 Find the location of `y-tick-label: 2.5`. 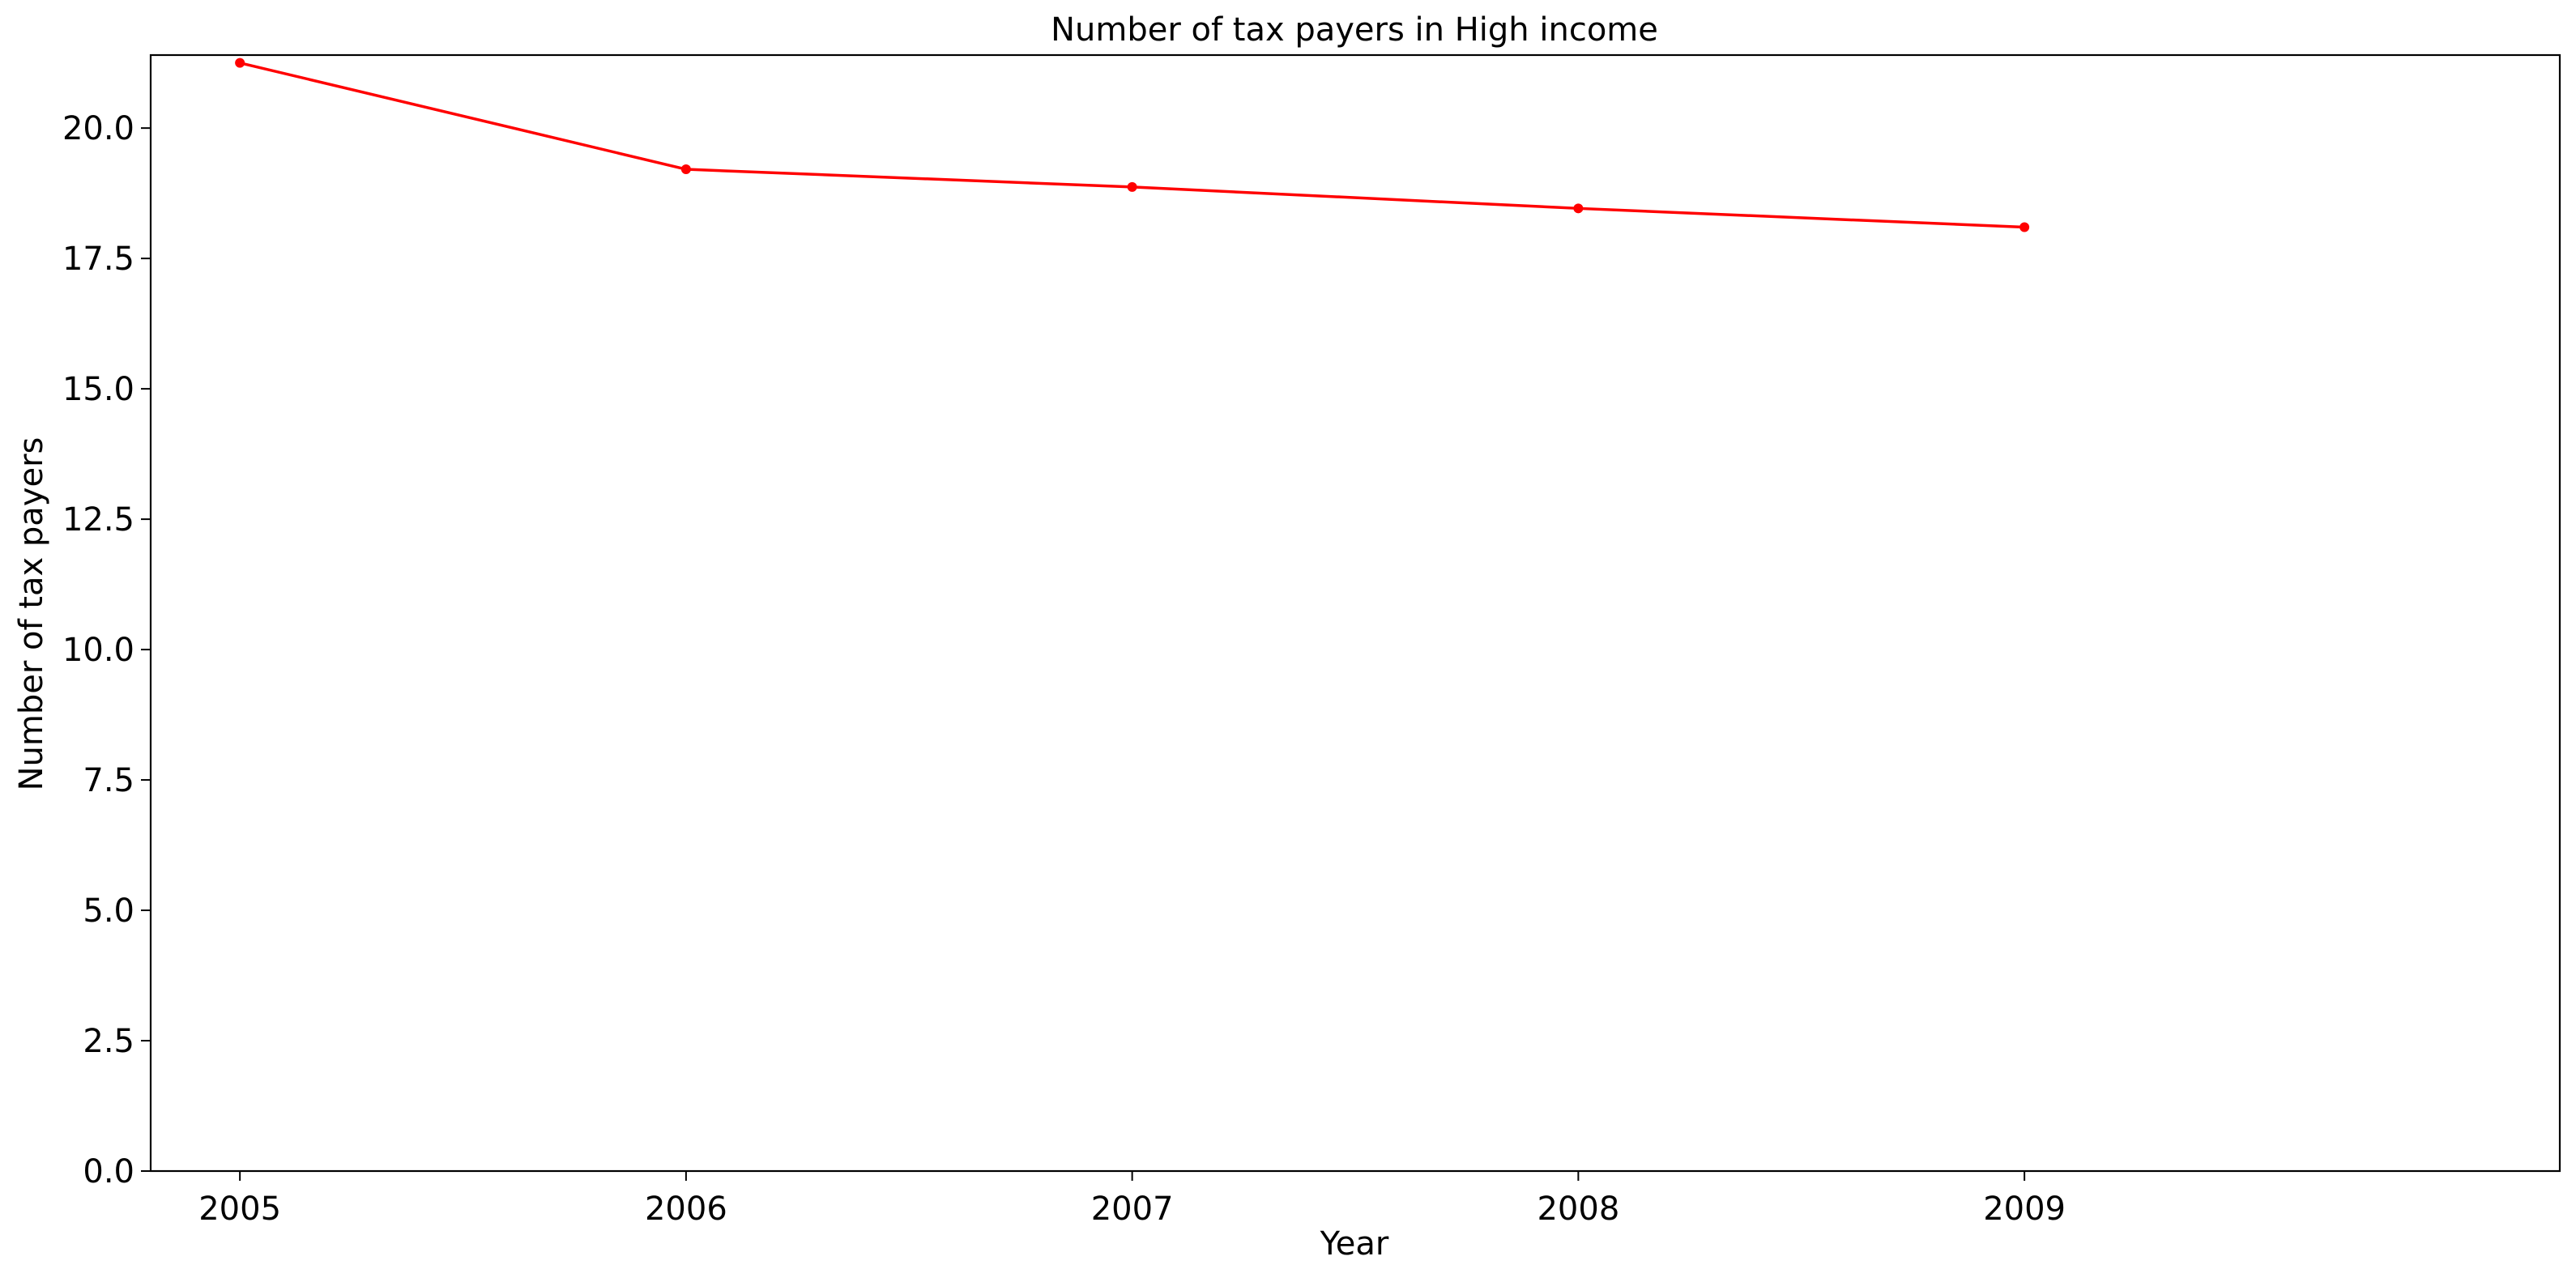

y-tick-label: 2.5 is located at coordinates (108, 1041).